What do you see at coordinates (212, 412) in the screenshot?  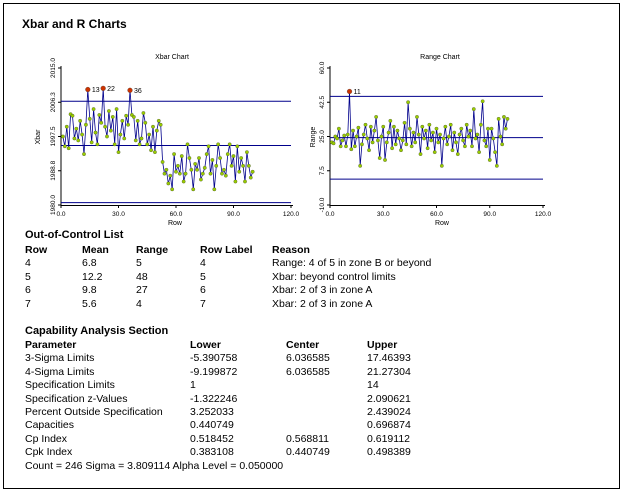 I see `table-cell: 3.252033` at bounding box center [212, 412].